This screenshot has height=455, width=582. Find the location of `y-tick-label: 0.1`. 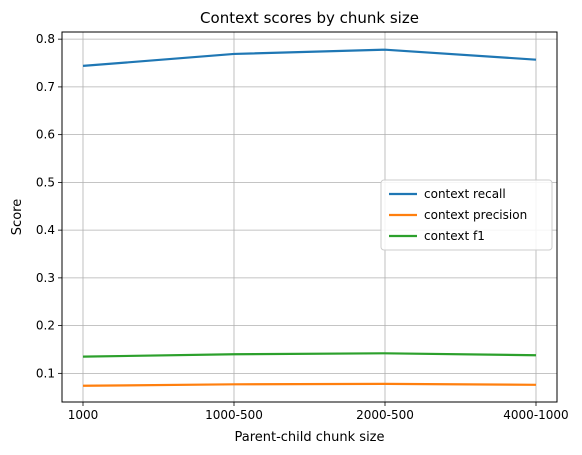

y-tick-label: 0.1 is located at coordinates (45, 373).